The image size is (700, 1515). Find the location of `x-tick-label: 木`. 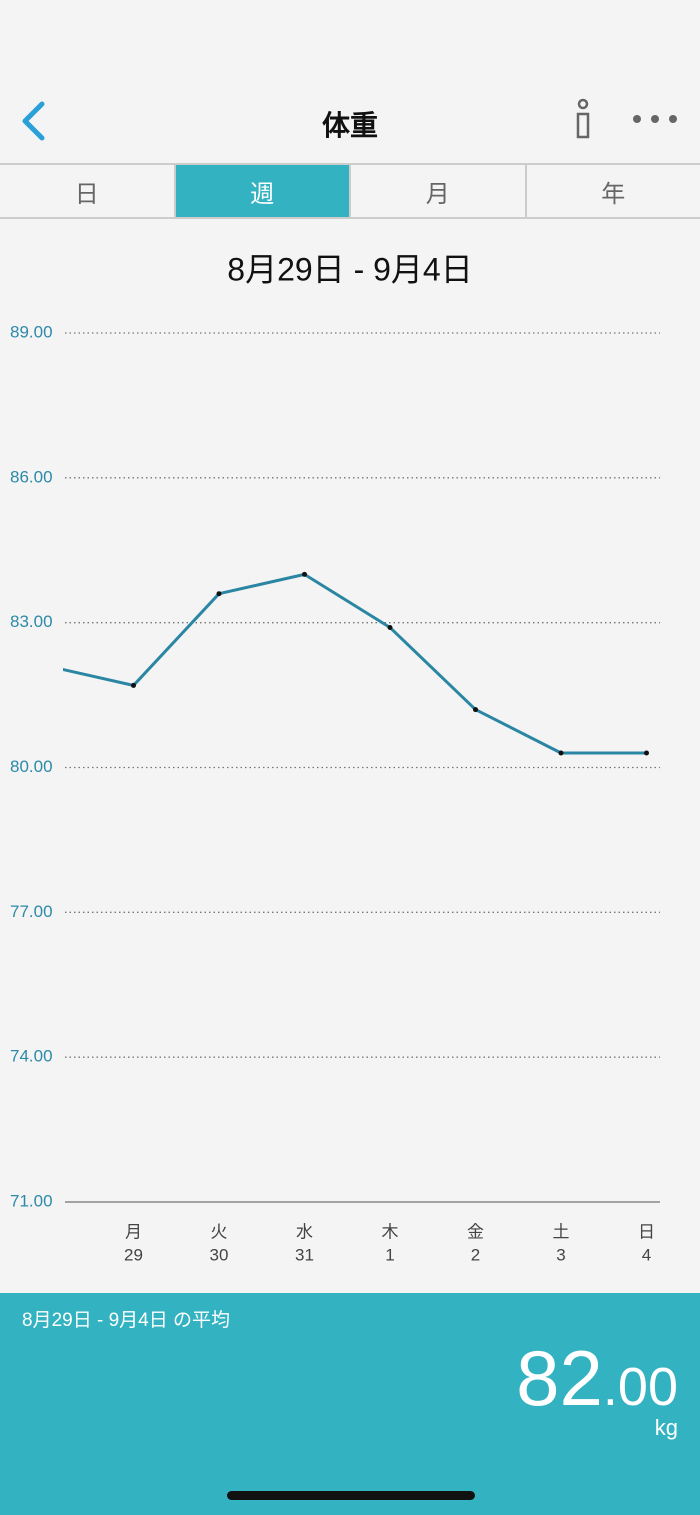

x-tick-label: 木 is located at coordinates (390, 1231).